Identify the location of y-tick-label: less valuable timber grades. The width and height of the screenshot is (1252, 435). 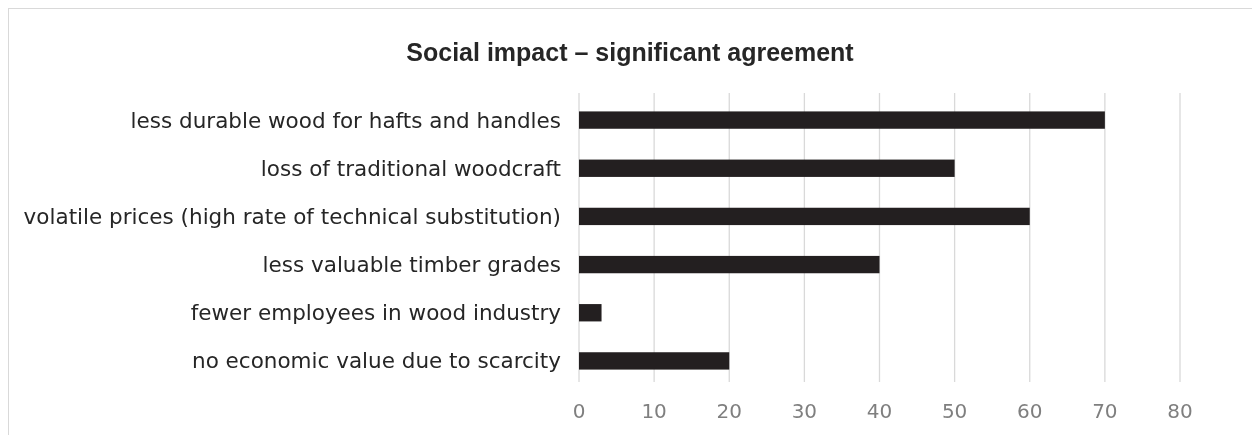
(411, 265).